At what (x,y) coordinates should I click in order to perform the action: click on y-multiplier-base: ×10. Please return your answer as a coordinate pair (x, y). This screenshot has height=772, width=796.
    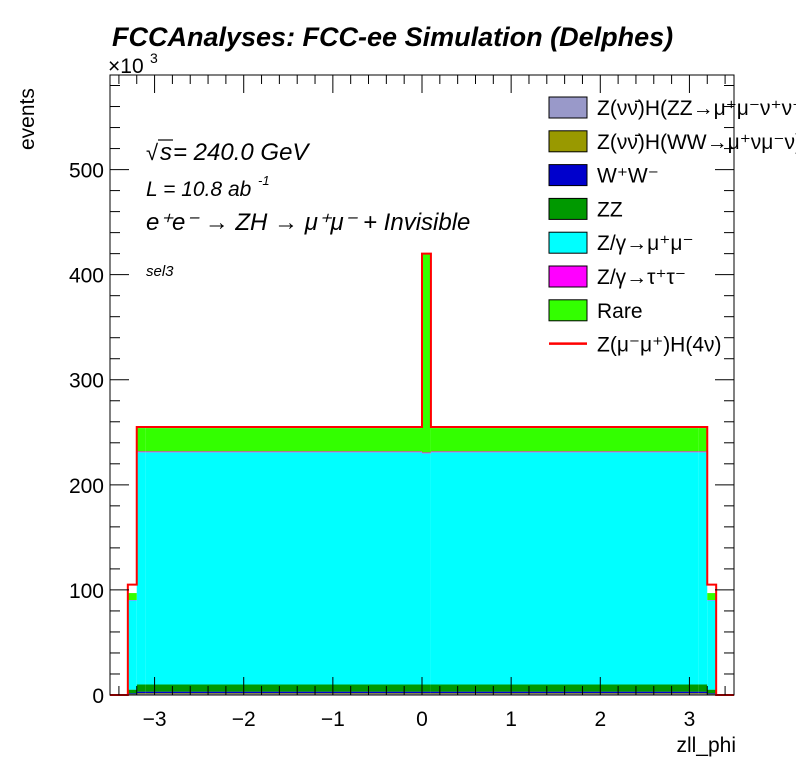
    Looking at the image, I should click on (126, 66).